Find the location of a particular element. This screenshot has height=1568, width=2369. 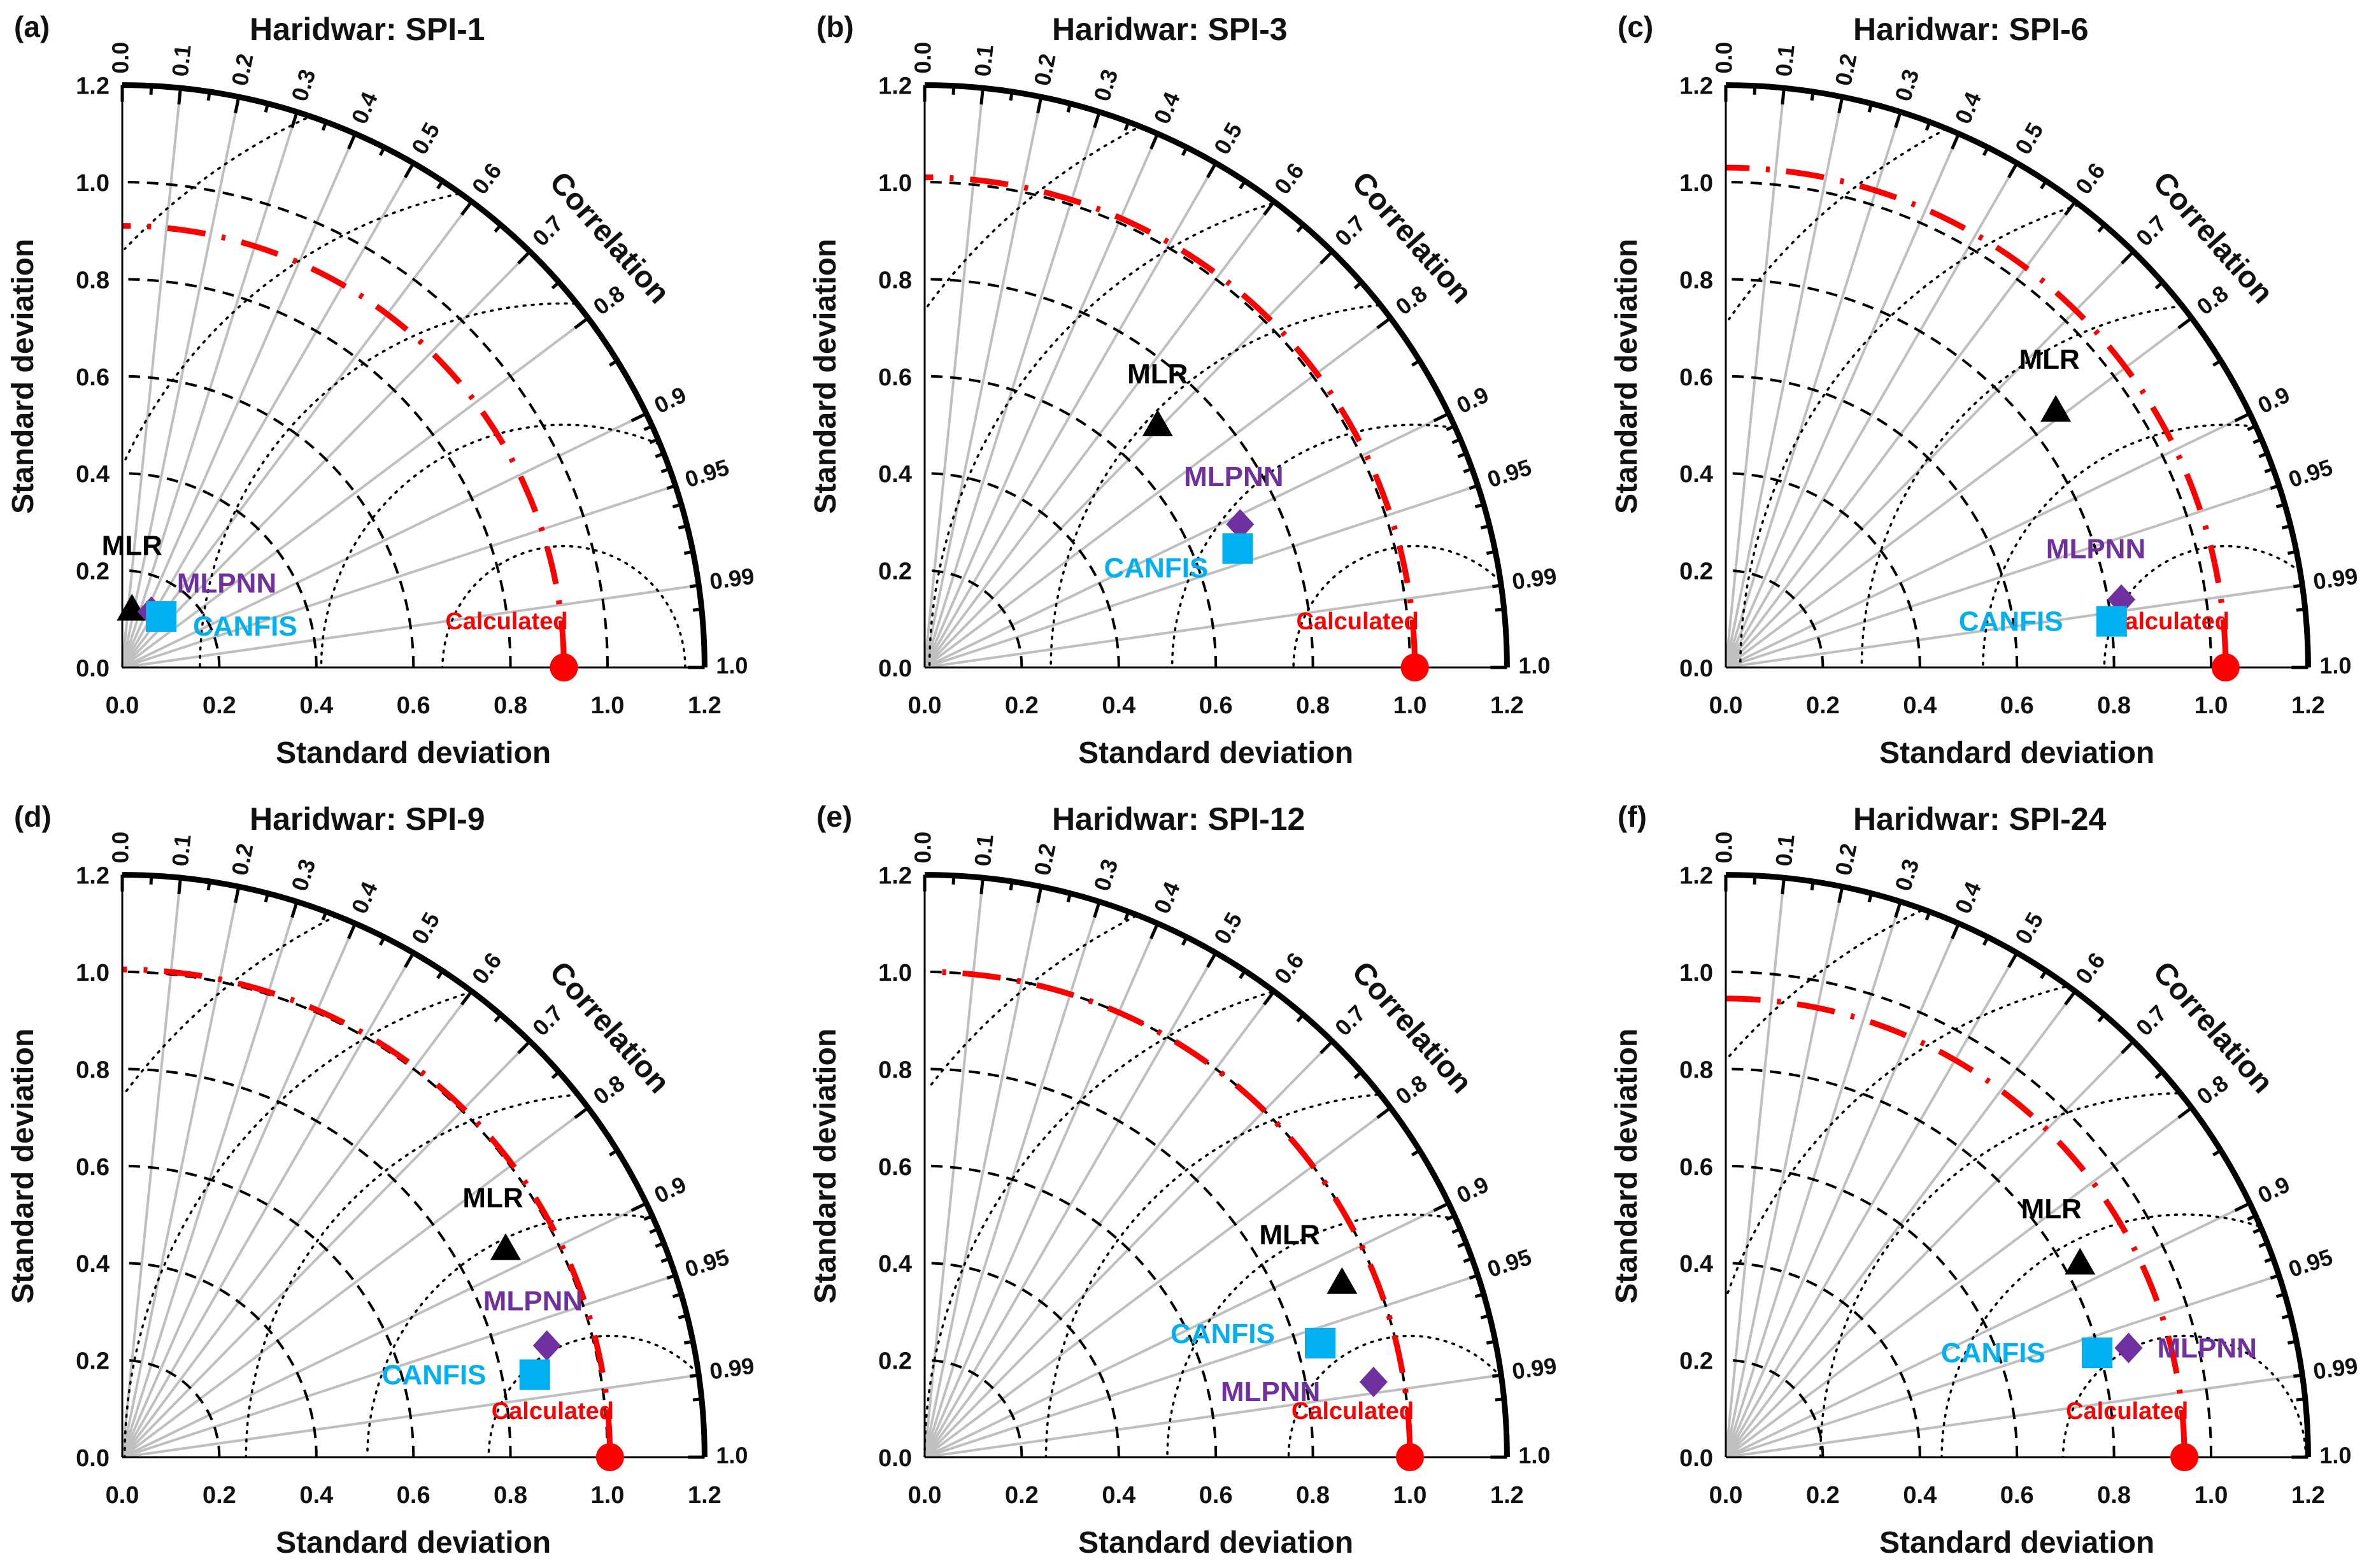

x-tick-label: 0.2 is located at coordinates (1022, 705).